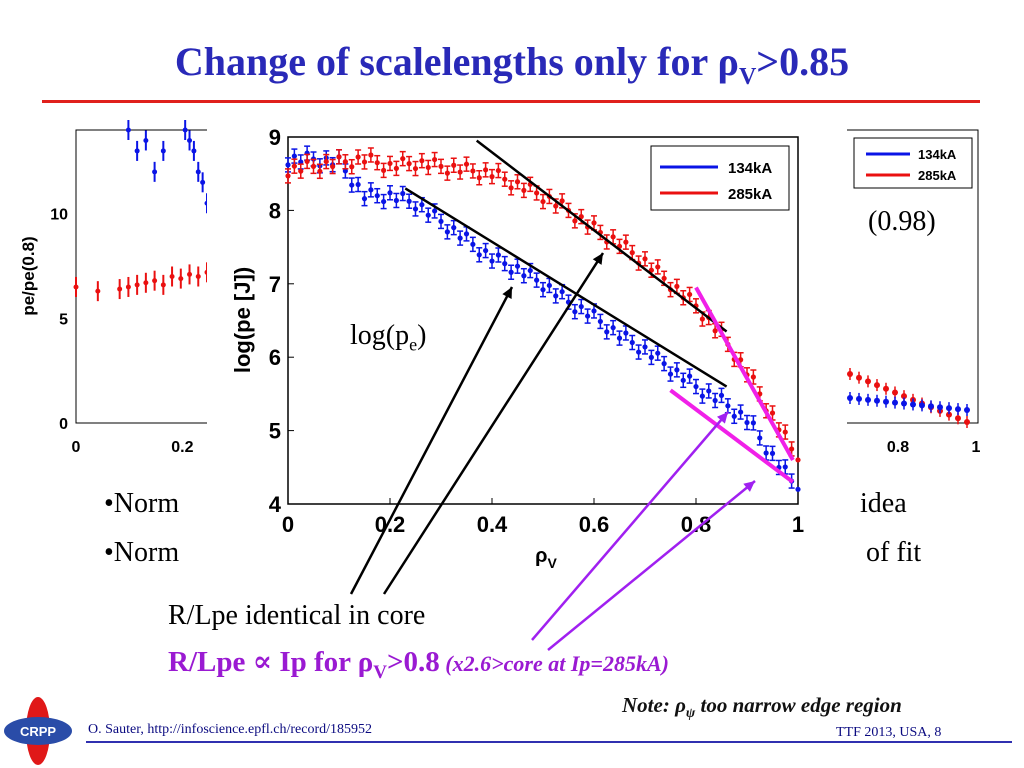 Image resolution: width=1024 pixels, height=768 pixels. What do you see at coordinates (898, 447) in the screenshot?
I see `back-xtick-label: 0.8` at bounding box center [898, 447].